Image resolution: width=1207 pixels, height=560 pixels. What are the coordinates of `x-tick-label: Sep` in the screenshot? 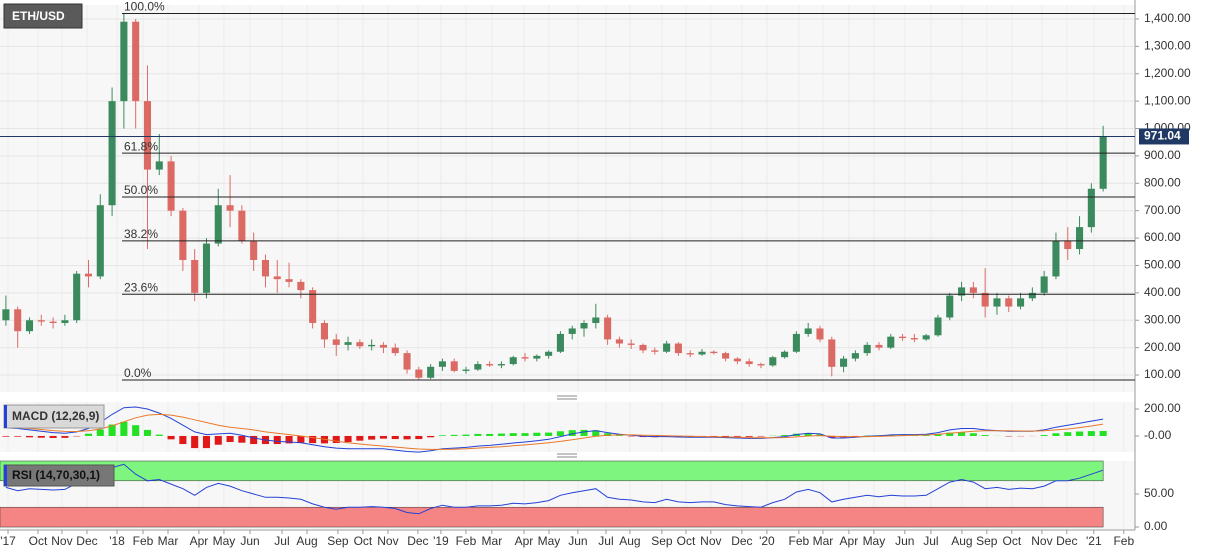 It's located at (338, 541).